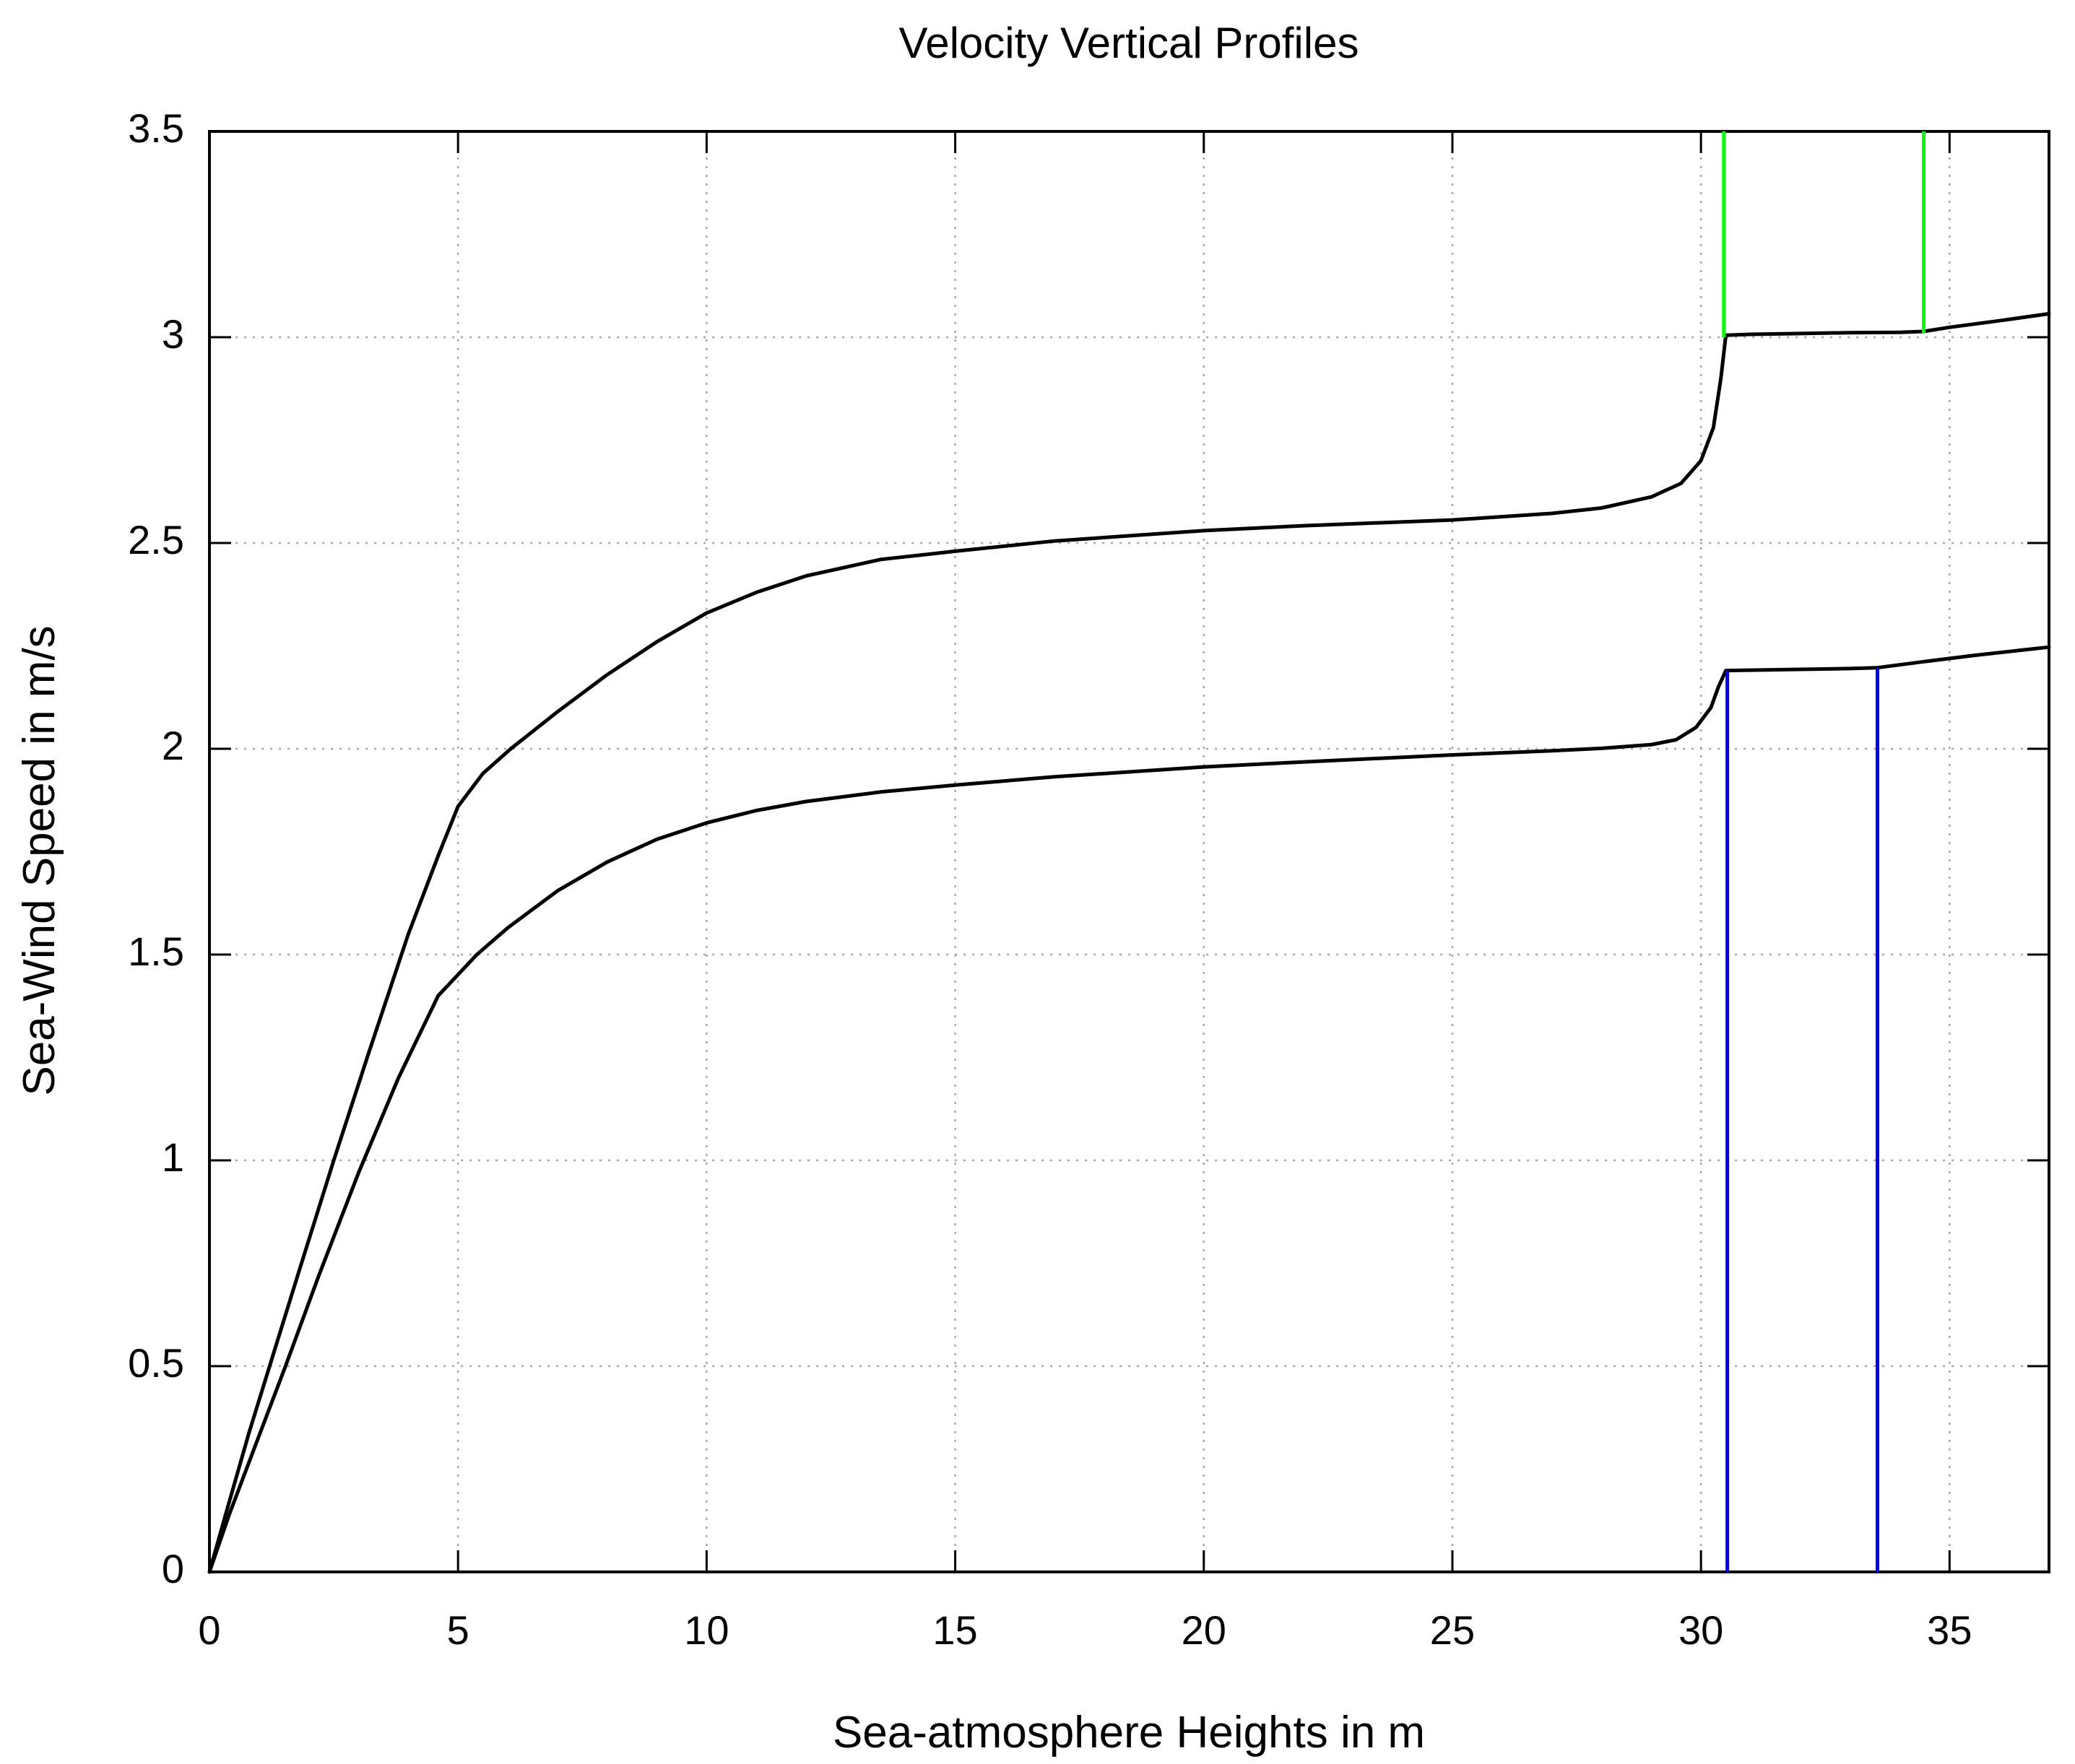  I want to click on chart-title: Velocity Vertical Profiles, so click(1129, 43).